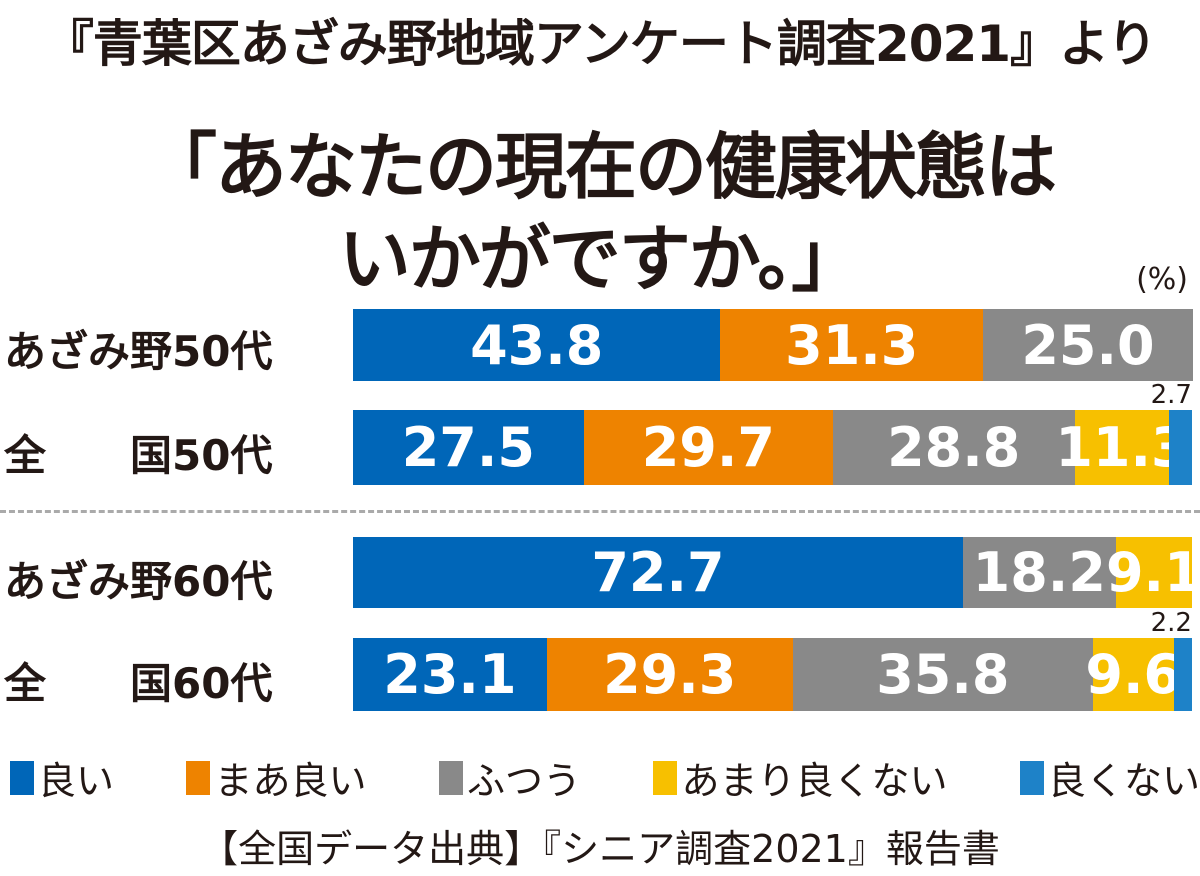  I want to click on legend-label: あまり良くない, so click(814, 781).